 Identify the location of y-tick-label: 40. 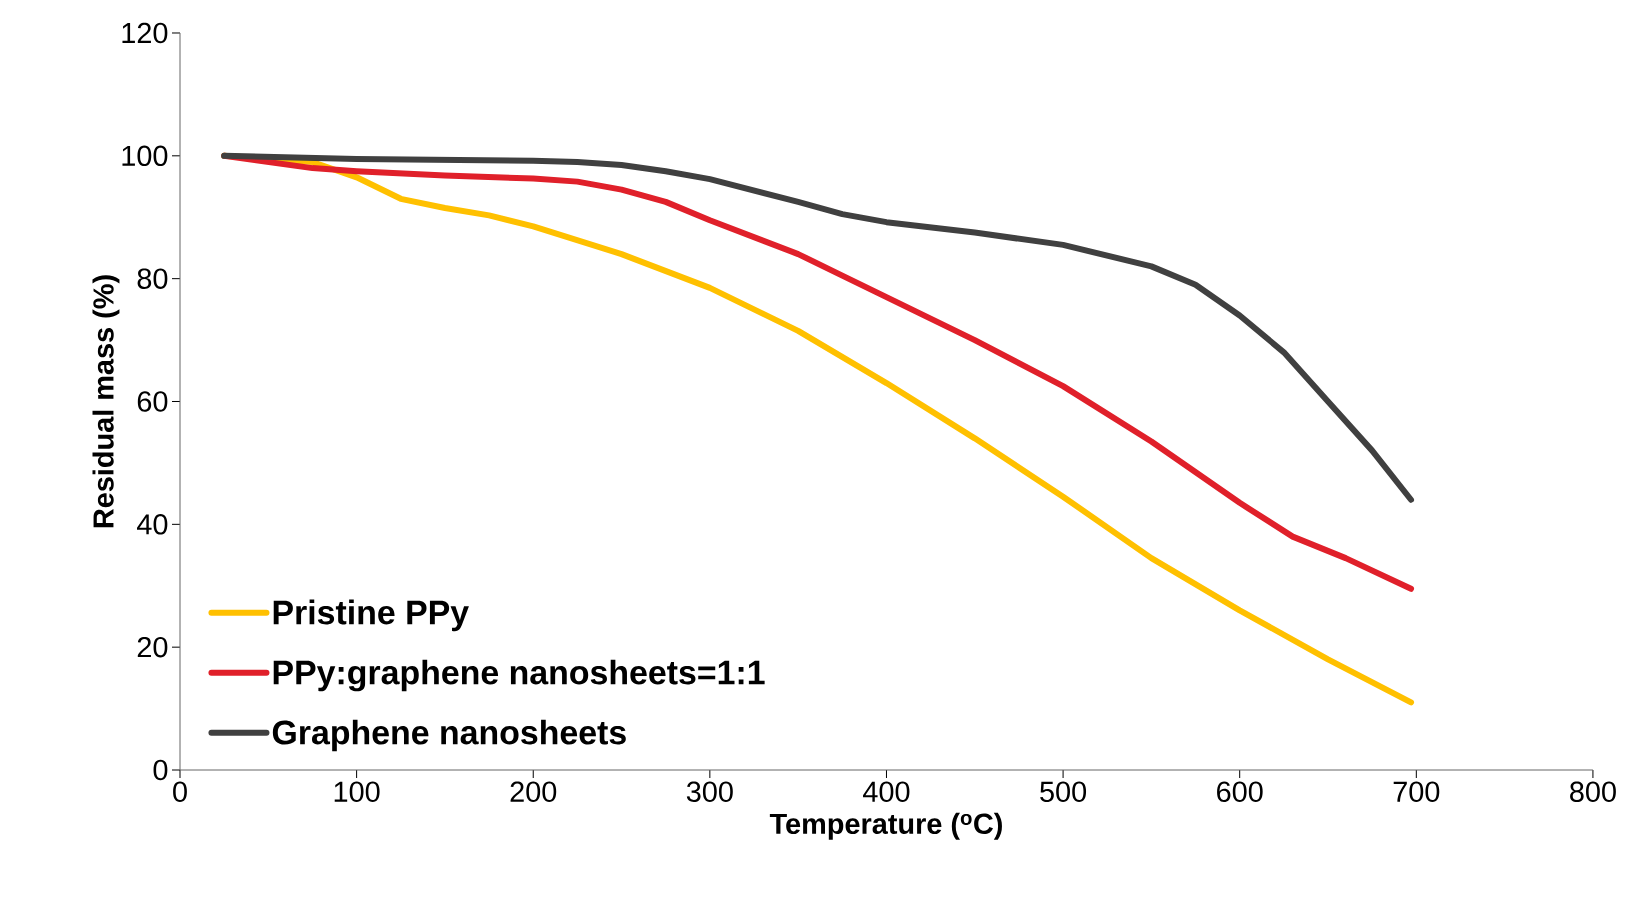
(152, 524).